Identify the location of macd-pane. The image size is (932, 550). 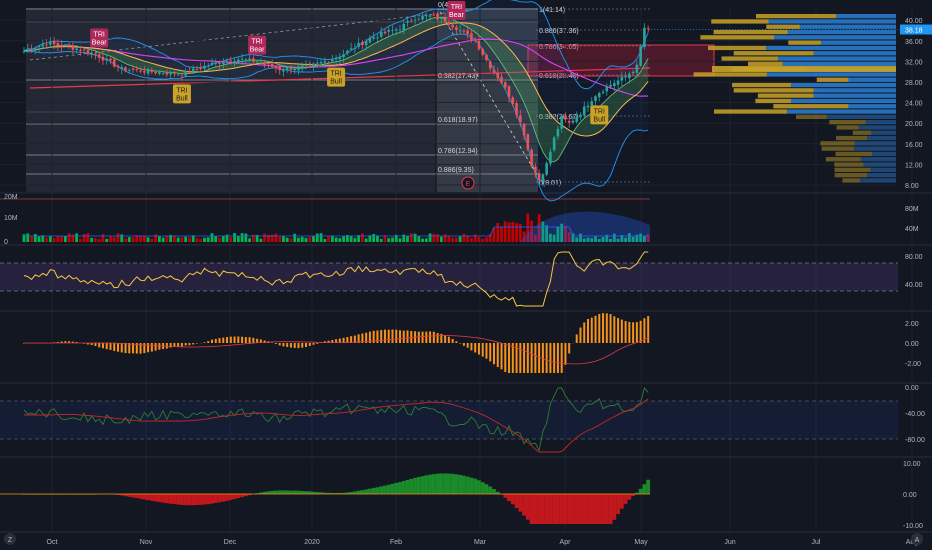
(336, 343).